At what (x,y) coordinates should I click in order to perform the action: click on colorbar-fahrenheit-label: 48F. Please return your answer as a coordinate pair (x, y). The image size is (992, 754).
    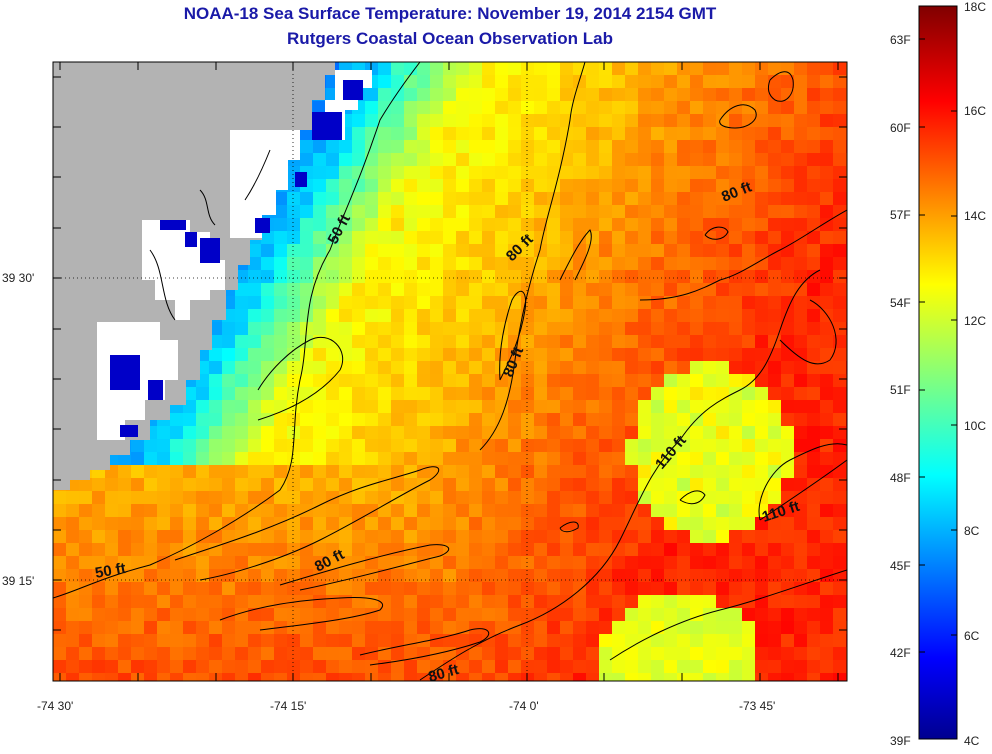
    Looking at the image, I should click on (900, 478).